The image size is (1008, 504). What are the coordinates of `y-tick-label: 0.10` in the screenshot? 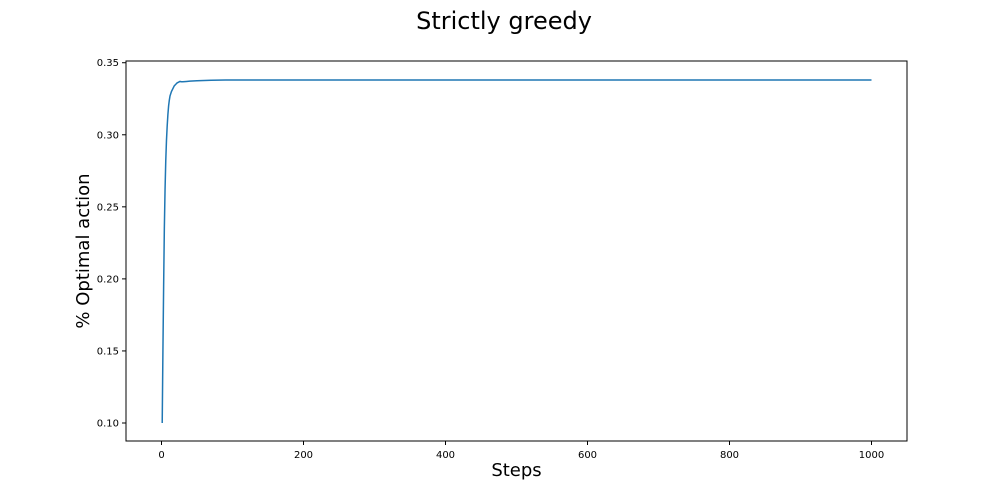 It's located at (108, 423).